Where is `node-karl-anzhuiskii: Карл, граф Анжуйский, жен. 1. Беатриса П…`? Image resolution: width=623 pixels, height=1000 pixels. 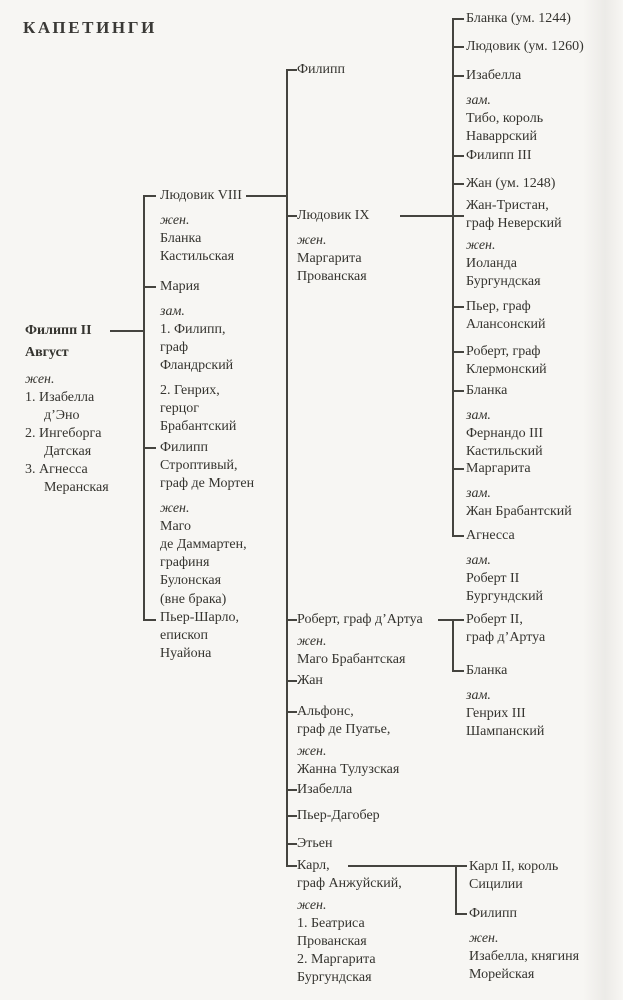
node-karl-anzhuiskii: Карл, граф Анжуйский, жен. 1. Беатриса П… is located at coordinates (349, 922).